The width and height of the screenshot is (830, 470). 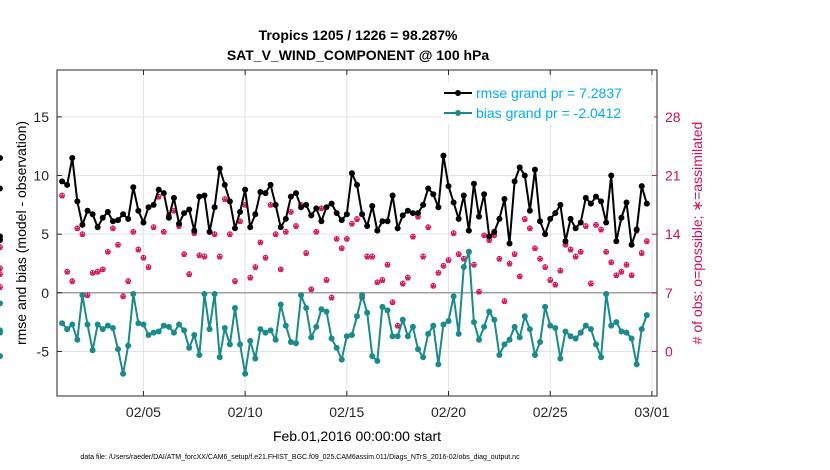 What do you see at coordinates (43, 351) in the screenshot?
I see `y-tick-label-left: -5` at bounding box center [43, 351].